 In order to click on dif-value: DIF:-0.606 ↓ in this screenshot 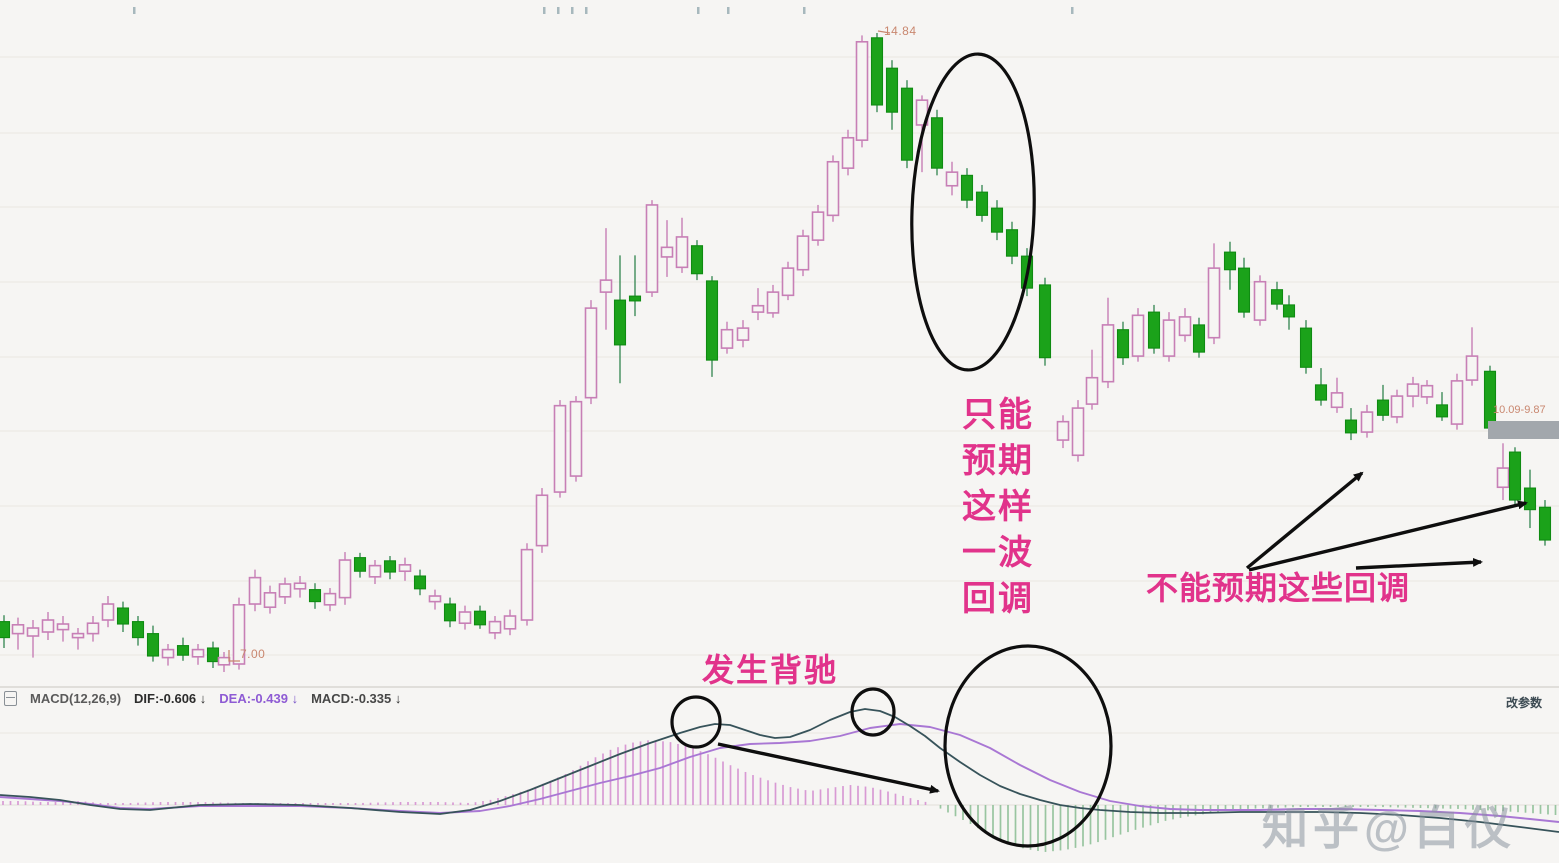, I will do `click(170, 698)`.